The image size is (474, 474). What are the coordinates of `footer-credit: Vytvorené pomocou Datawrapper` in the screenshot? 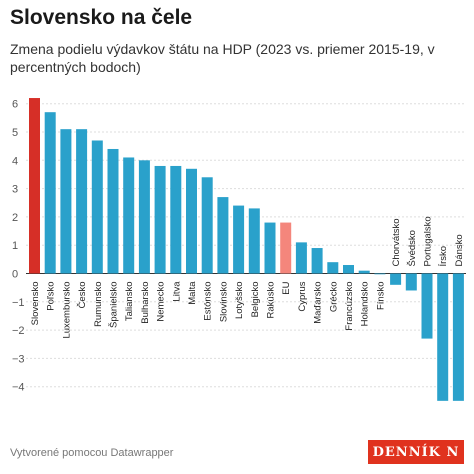 It's located at (92, 453).